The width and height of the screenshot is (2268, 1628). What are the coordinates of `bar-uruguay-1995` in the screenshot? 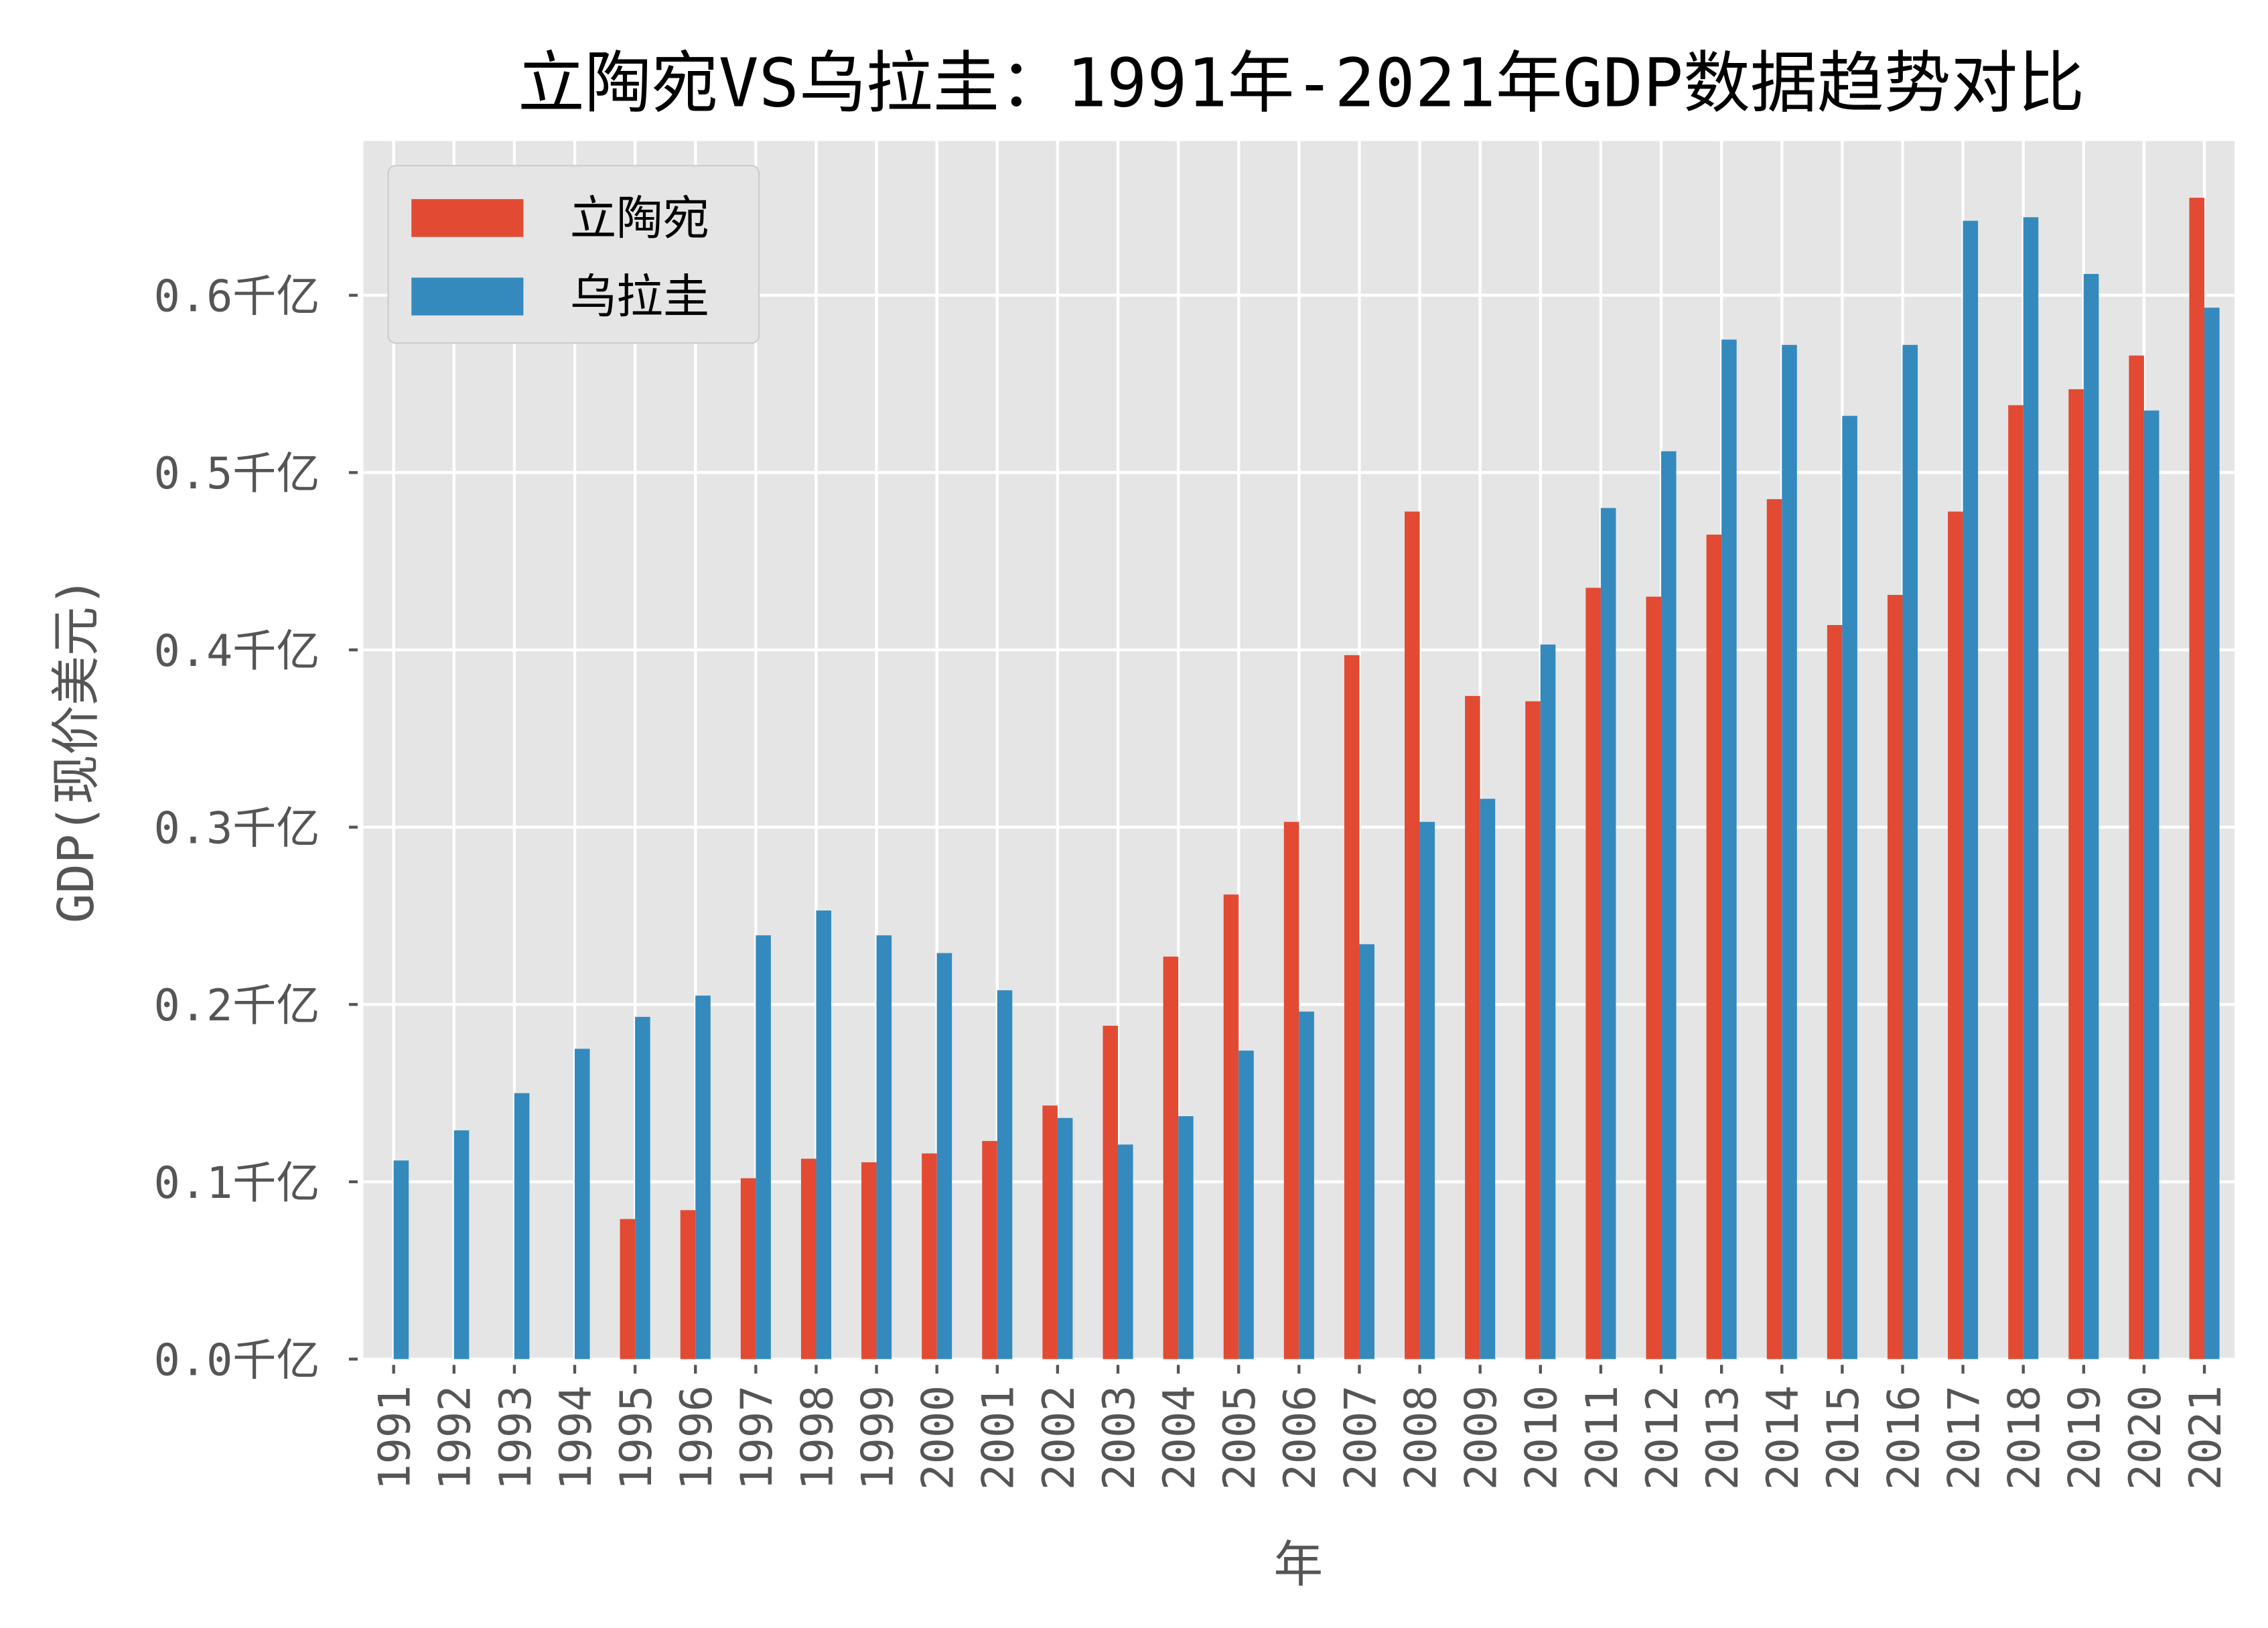 It's located at (642, 1187).